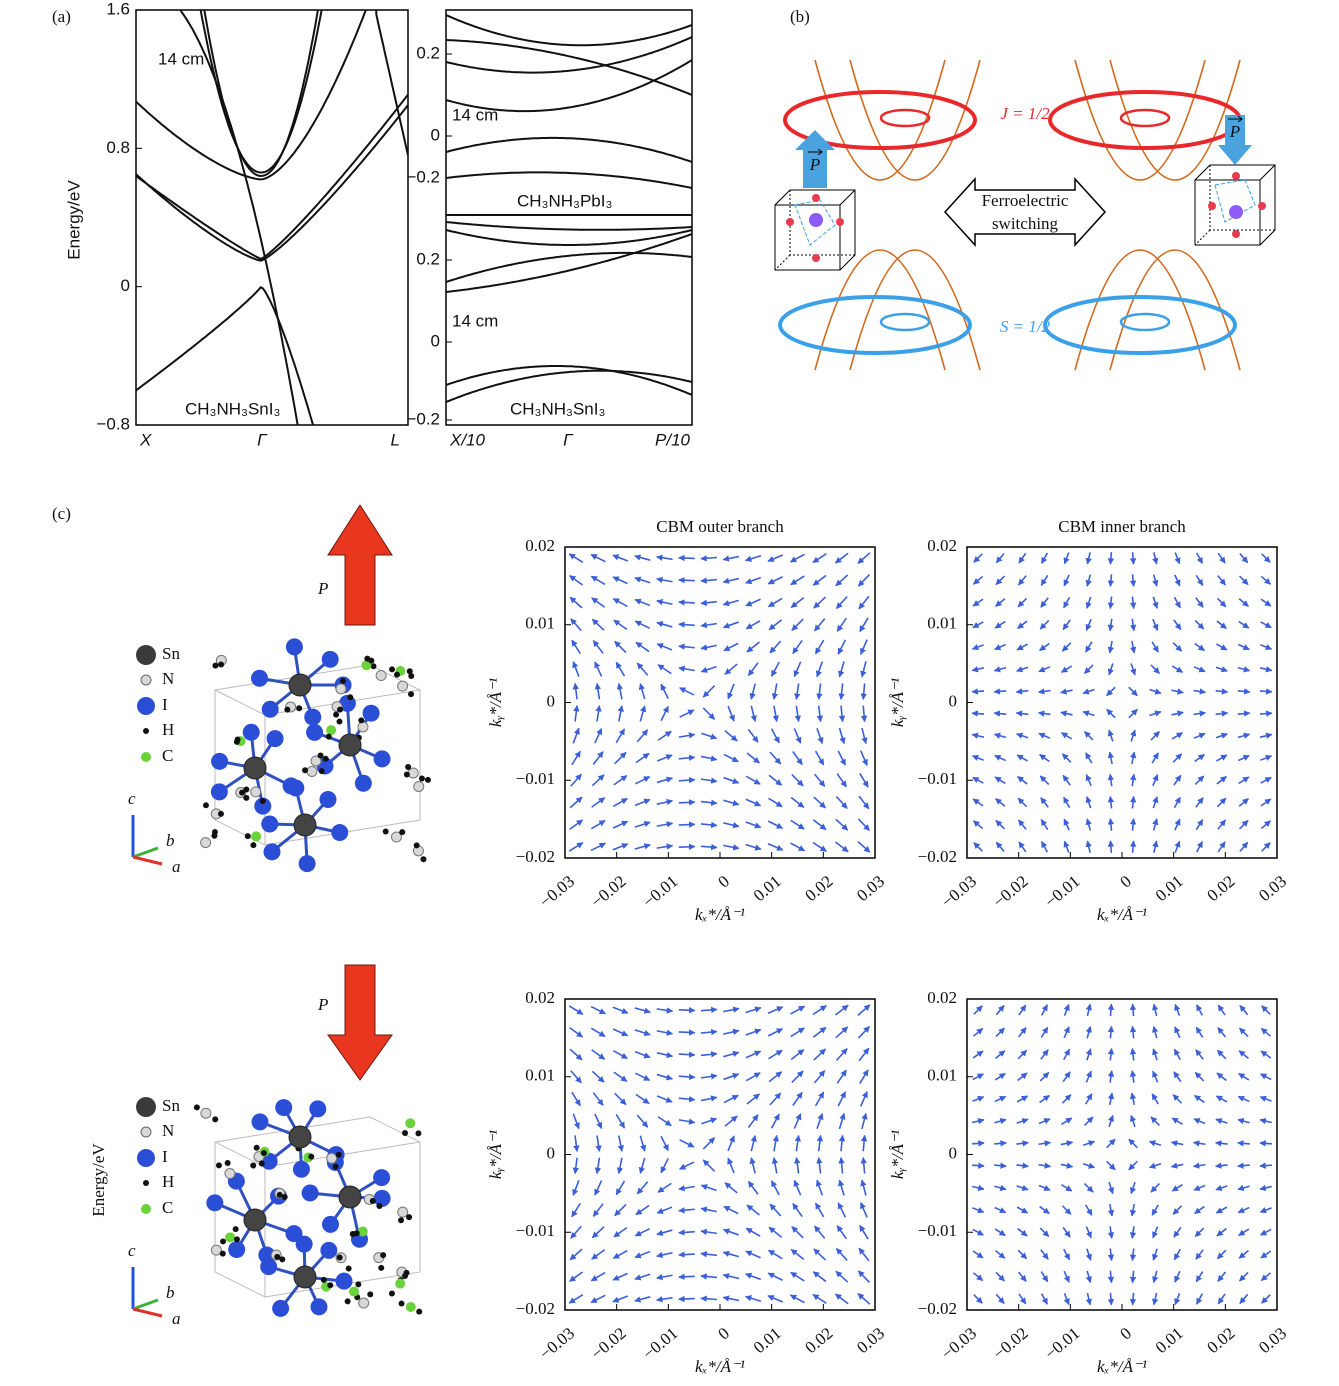  I want to click on x-tick-label: Γ, so click(262, 439).